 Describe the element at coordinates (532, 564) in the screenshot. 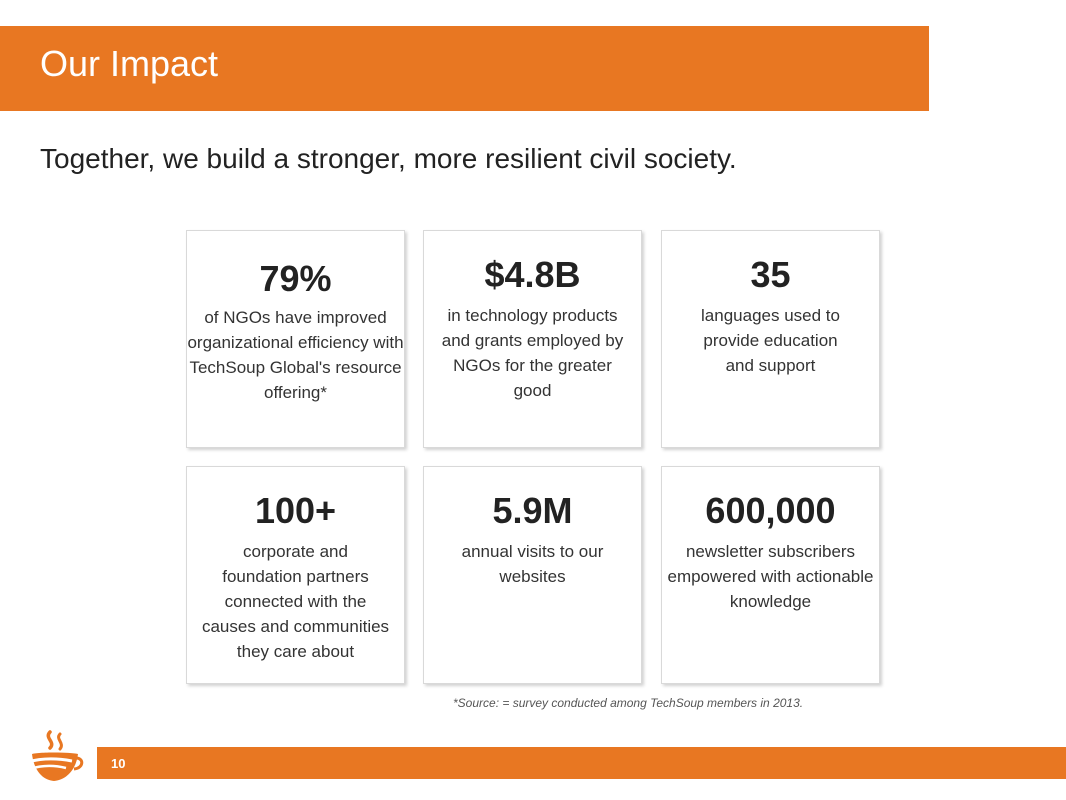

I see `stat-description: annual visits to our websites` at that location.